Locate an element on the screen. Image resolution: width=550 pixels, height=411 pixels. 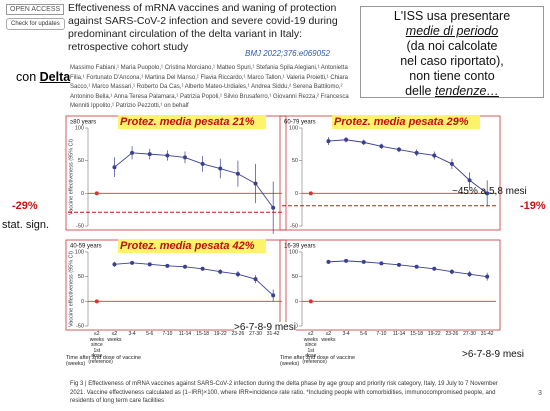
callout-line: nel caso riportato), is located at coordinates (452, 61).